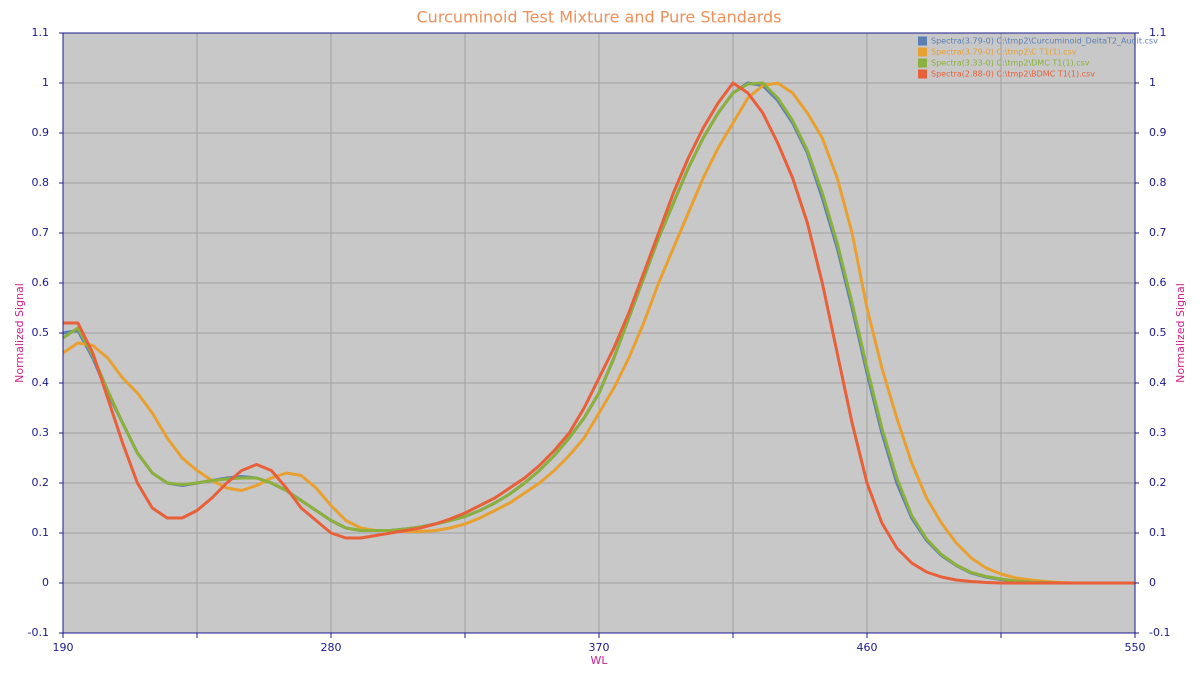 Image resolution: width=1200 pixels, height=675 pixels. I want to click on y-tick-label: 0.4, so click(41, 382).